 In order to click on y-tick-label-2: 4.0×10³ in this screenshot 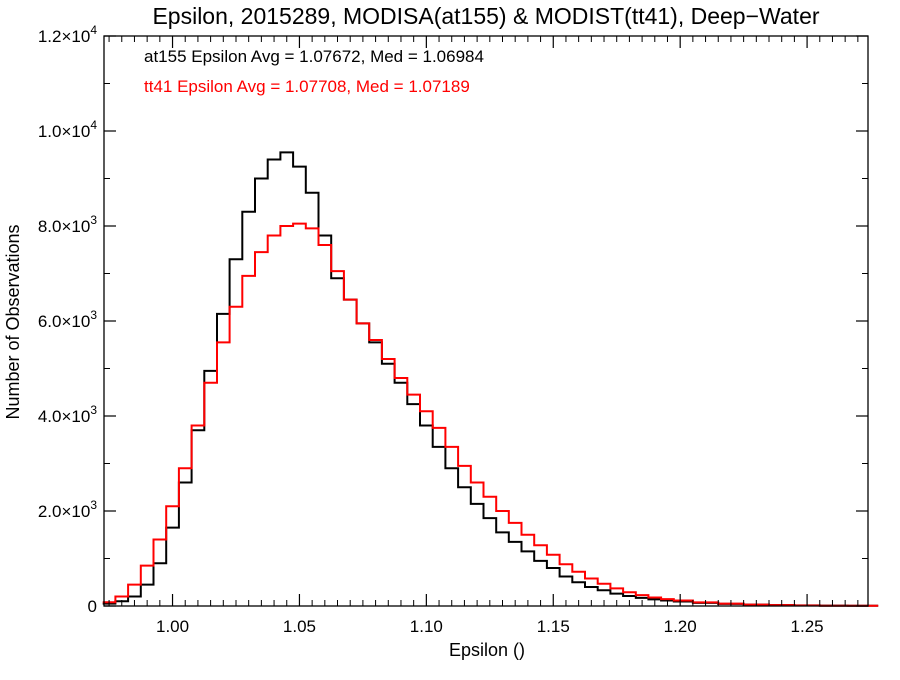, I will do `click(67, 414)`.